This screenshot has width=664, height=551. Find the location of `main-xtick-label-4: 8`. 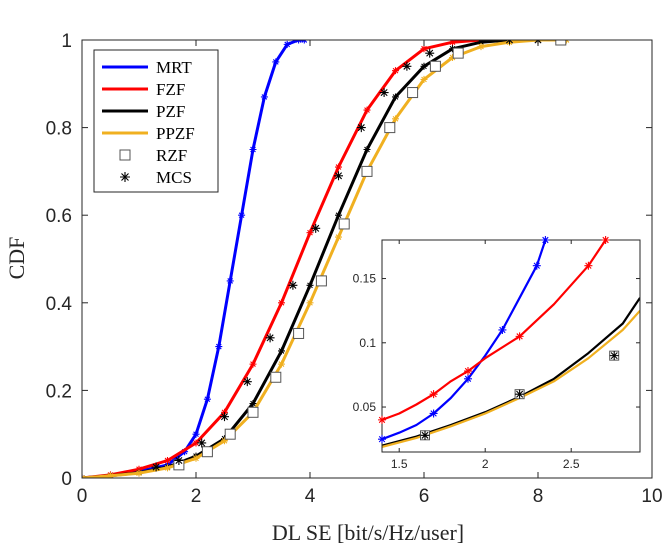

main-xtick-label-4: 8 is located at coordinates (538, 496).